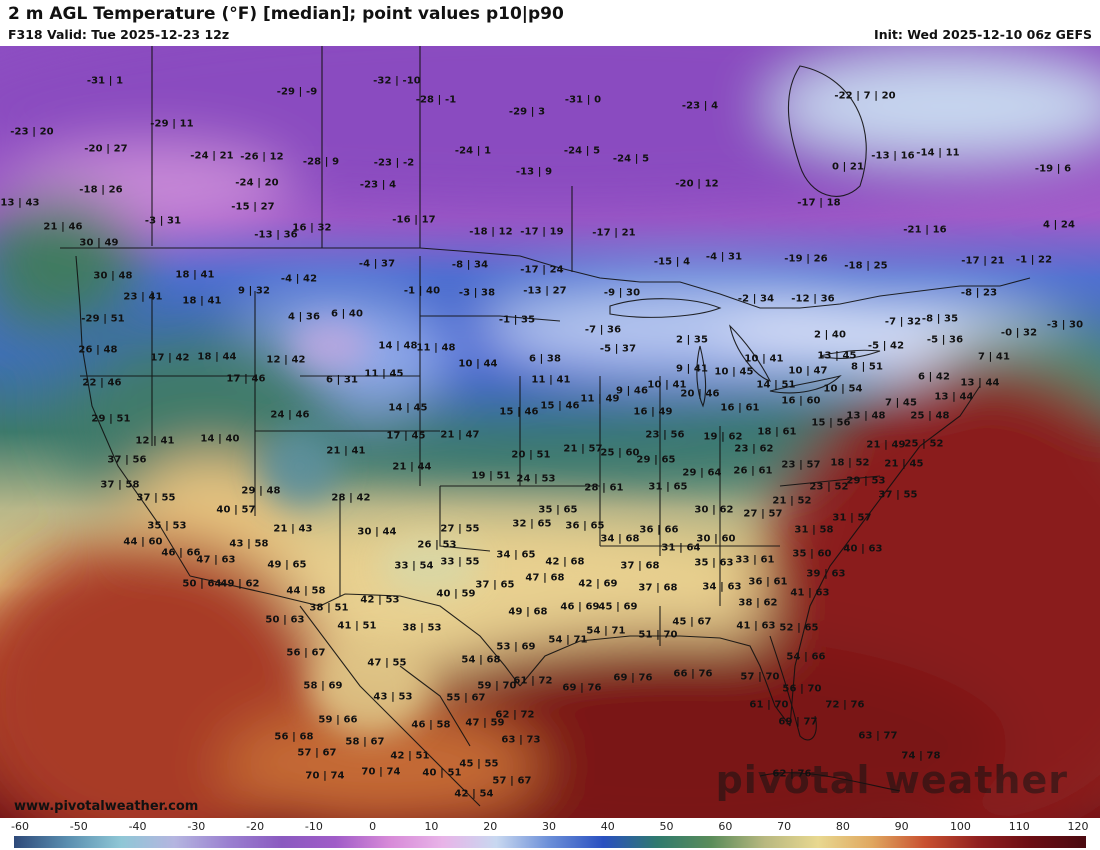 This screenshot has width=1100, height=850. Describe the element at coordinates (753, 471) in the screenshot. I see `point-value-label: 26 | 61` at that location.